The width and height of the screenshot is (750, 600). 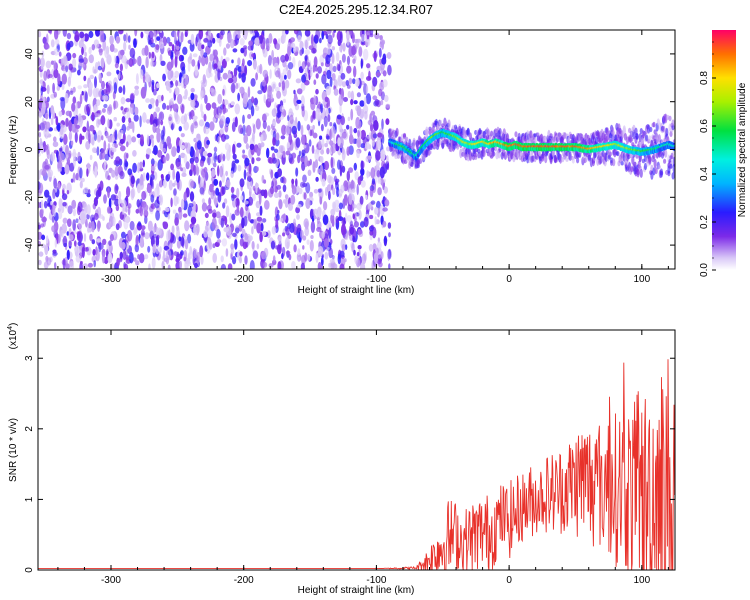 I want to click on colorbar-ticks: 0.00.20.40.60.8, so click(x=707, y=159).